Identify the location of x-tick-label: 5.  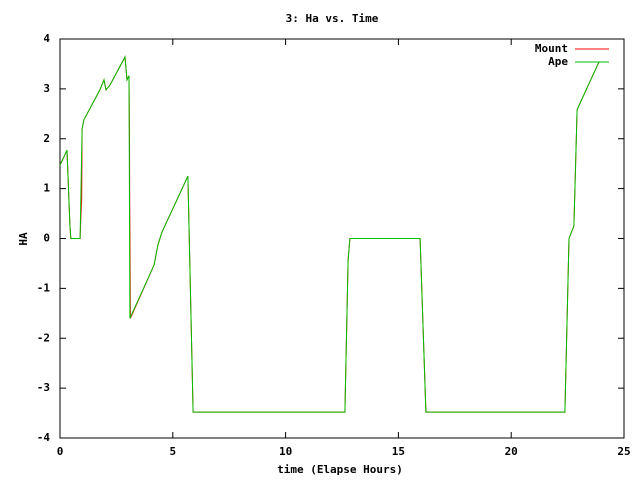
(172, 451).